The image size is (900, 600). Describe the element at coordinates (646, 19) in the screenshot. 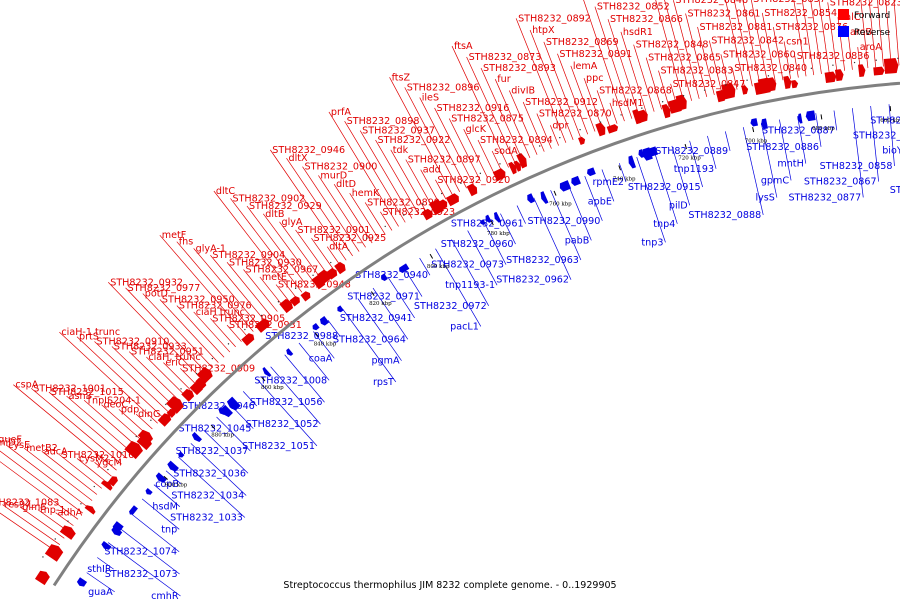

I see `forward-gene-label: STH8232_0866` at that location.